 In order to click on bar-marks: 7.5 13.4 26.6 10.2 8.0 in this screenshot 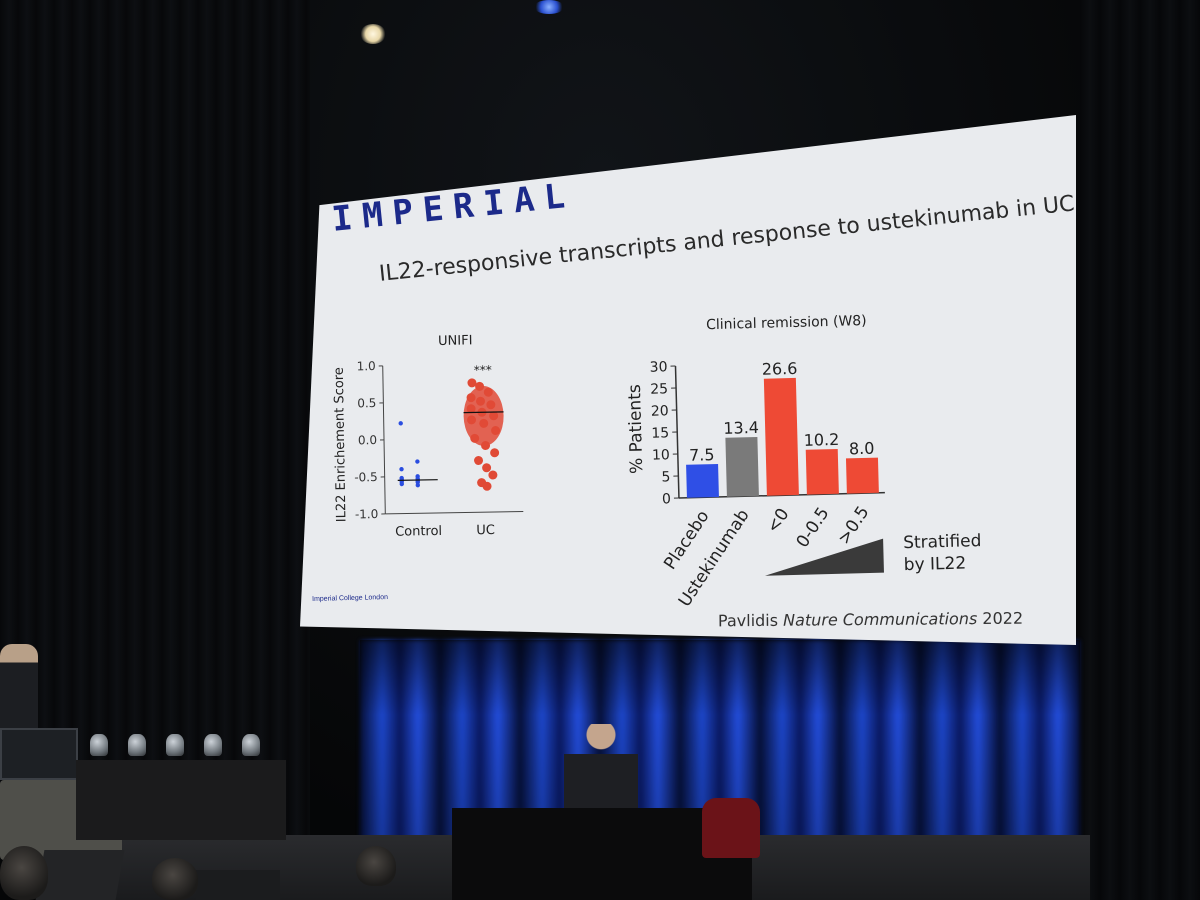, I will do `click(782, 428)`.